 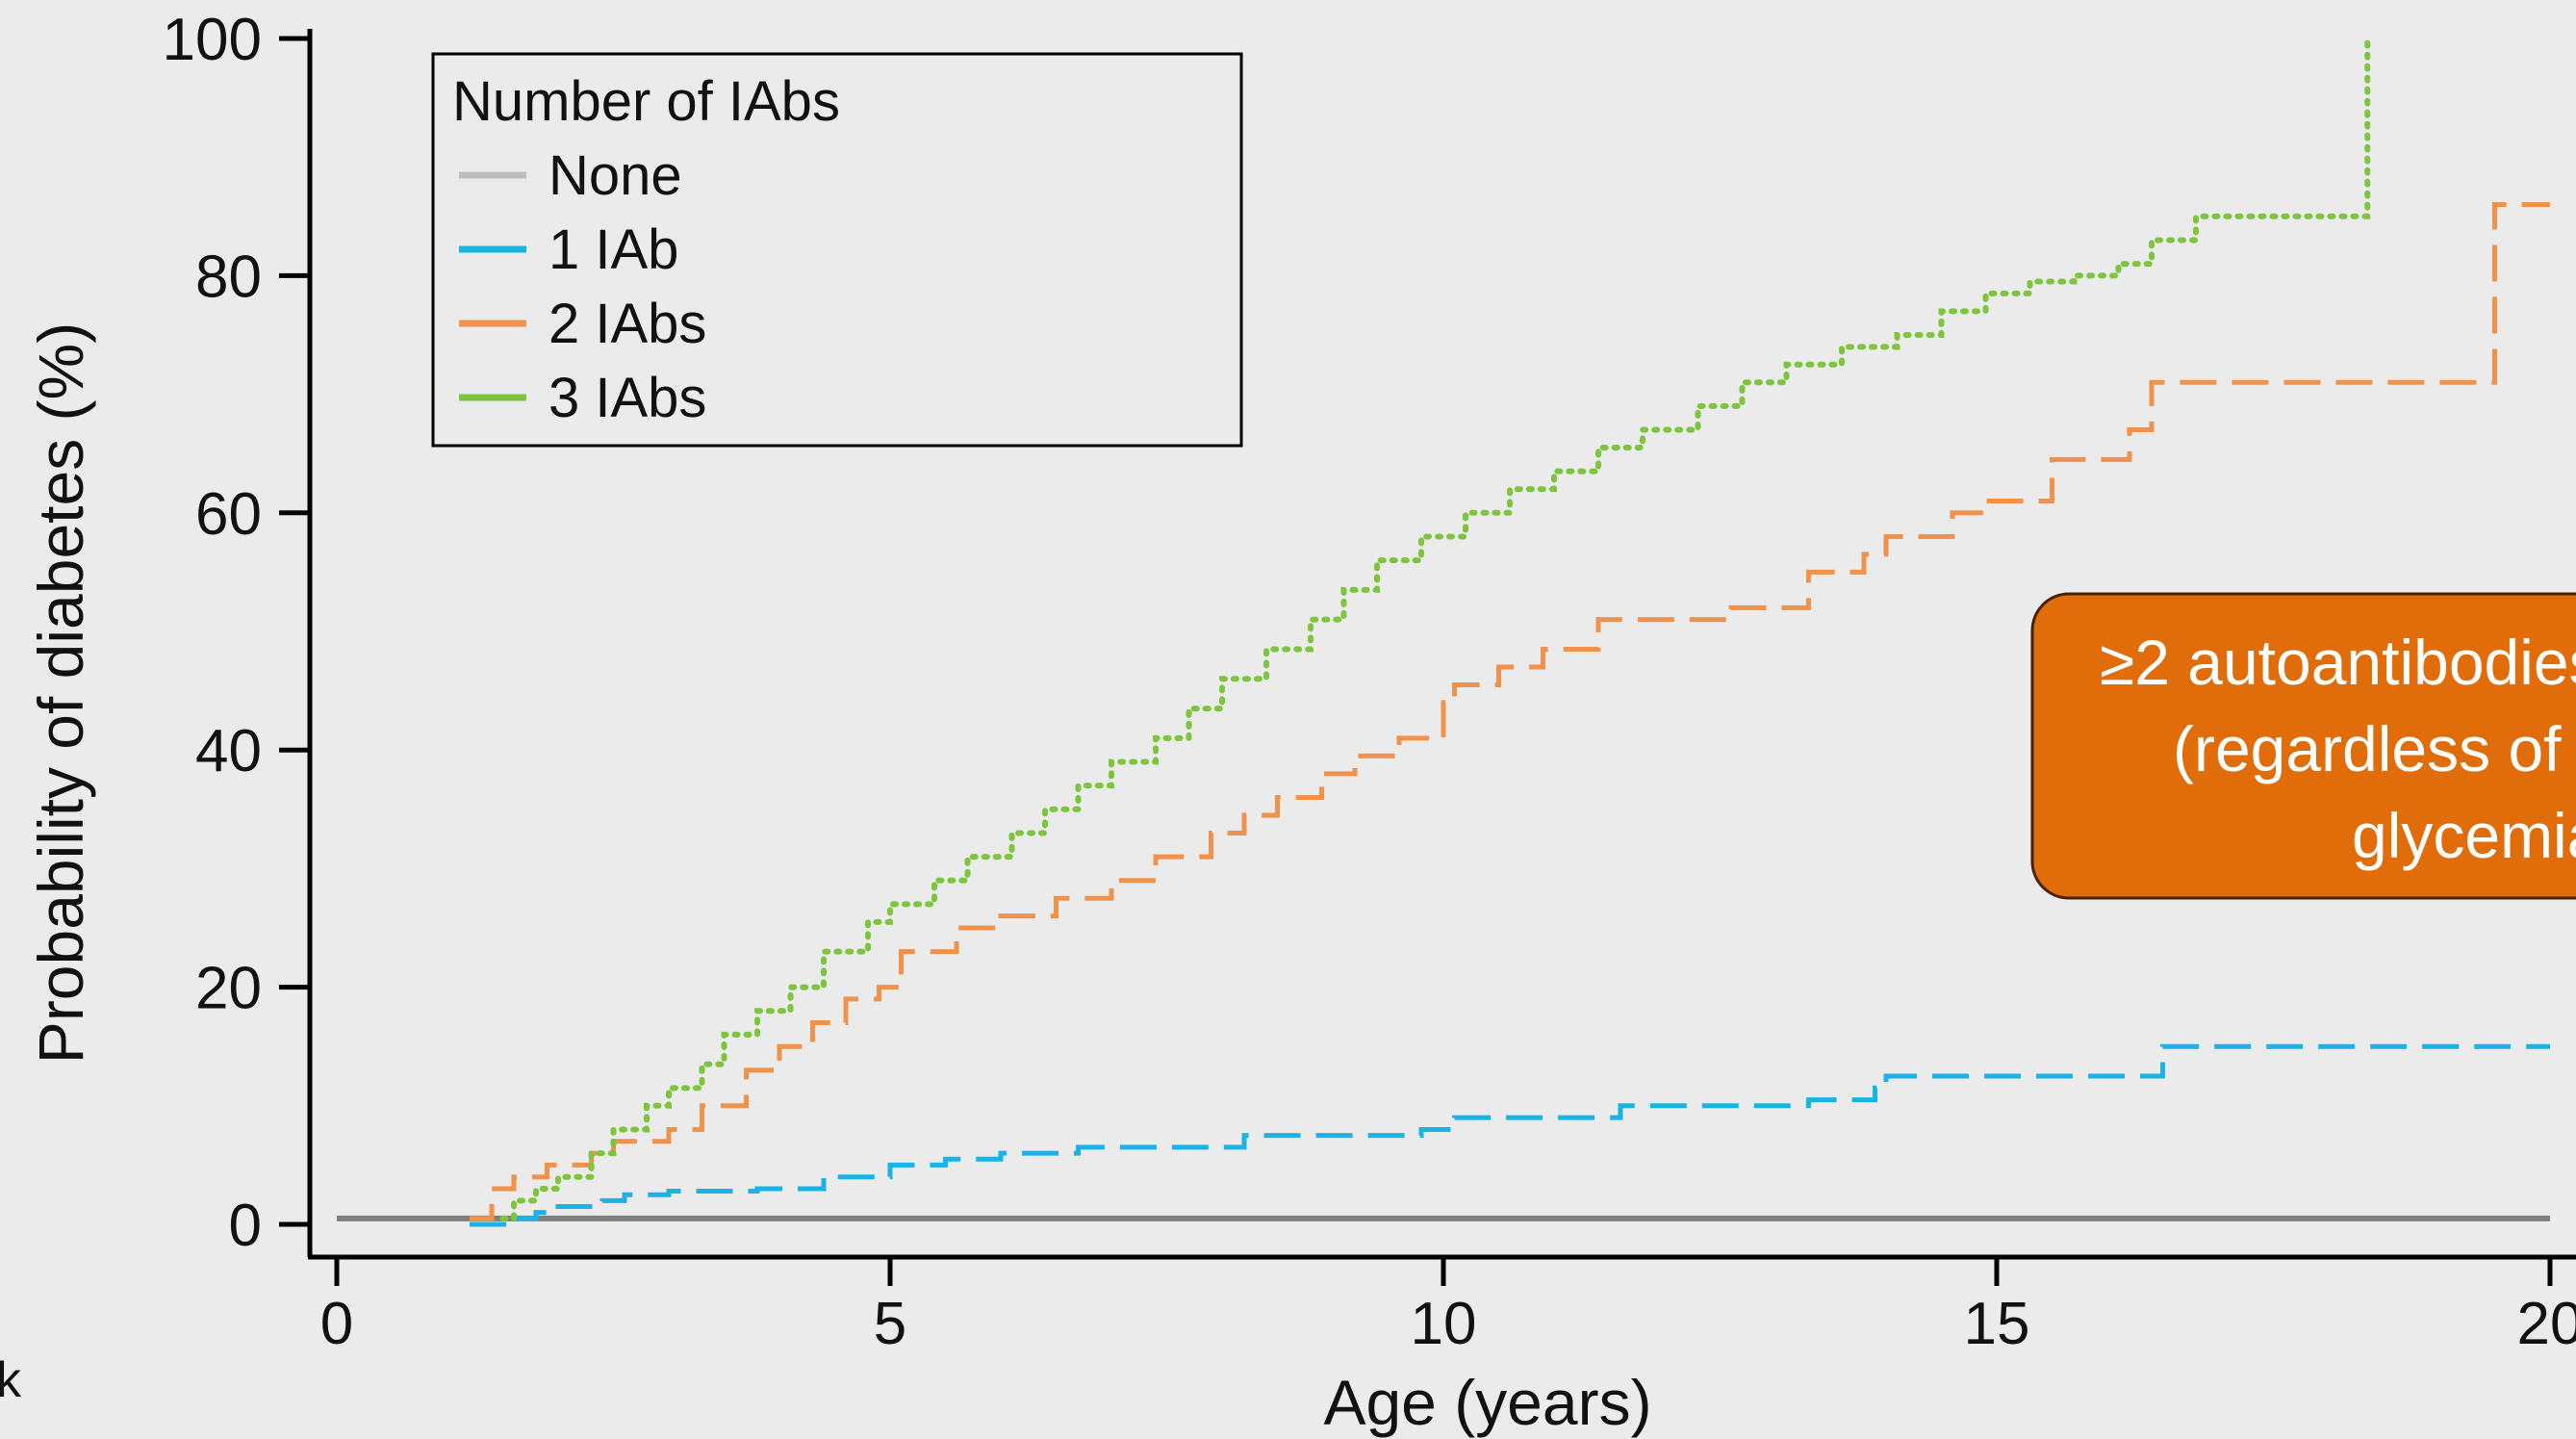 I want to click on x-tick-label: 5, so click(x=890, y=1324).